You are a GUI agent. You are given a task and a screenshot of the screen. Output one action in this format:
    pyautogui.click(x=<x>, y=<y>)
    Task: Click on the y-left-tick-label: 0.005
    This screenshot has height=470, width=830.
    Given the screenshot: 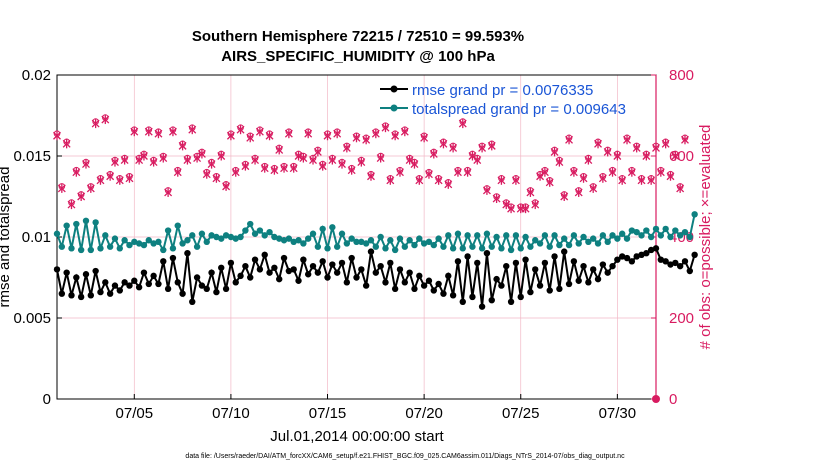 What is the action you would take?
    pyautogui.click(x=32, y=318)
    